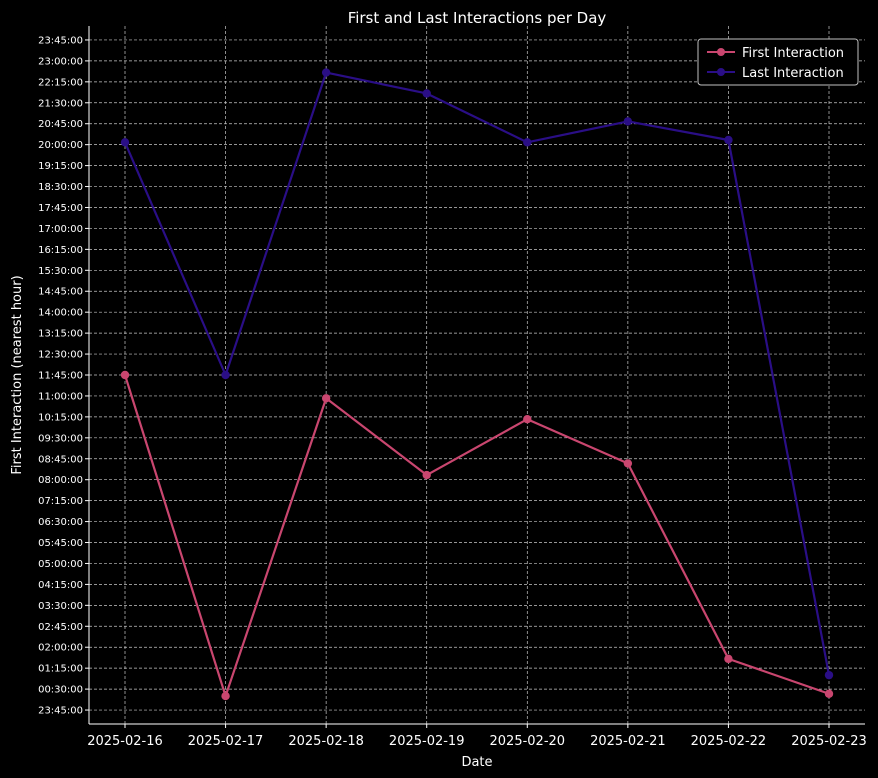 This screenshot has width=878, height=778. Describe the element at coordinates (60, 313) in the screenshot. I see `y-tick-label: 14:00:00` at that location.